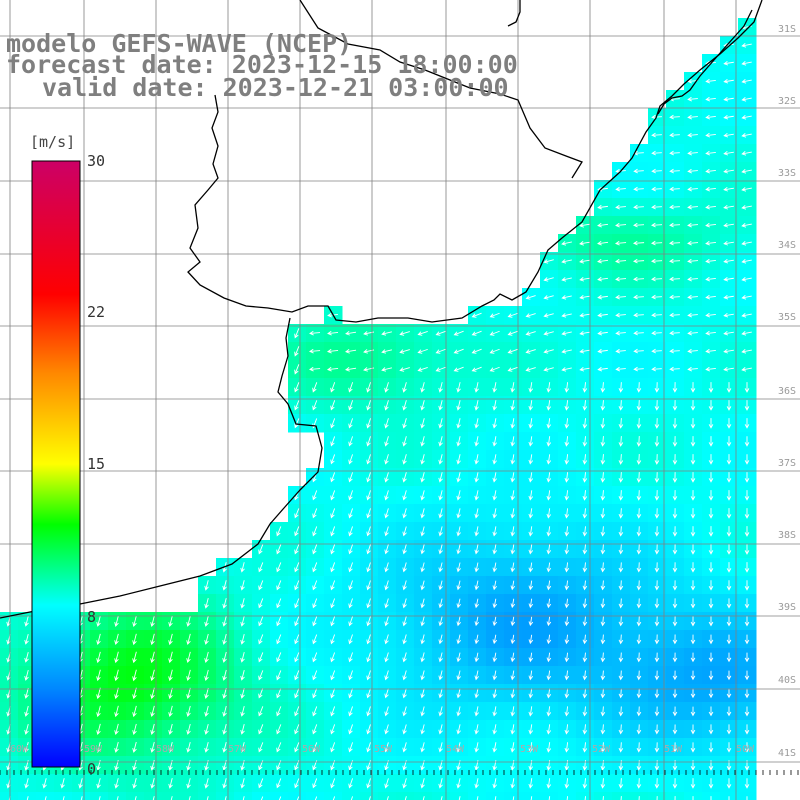  I want to click on longitude-label: 60W, so click(19, 749).